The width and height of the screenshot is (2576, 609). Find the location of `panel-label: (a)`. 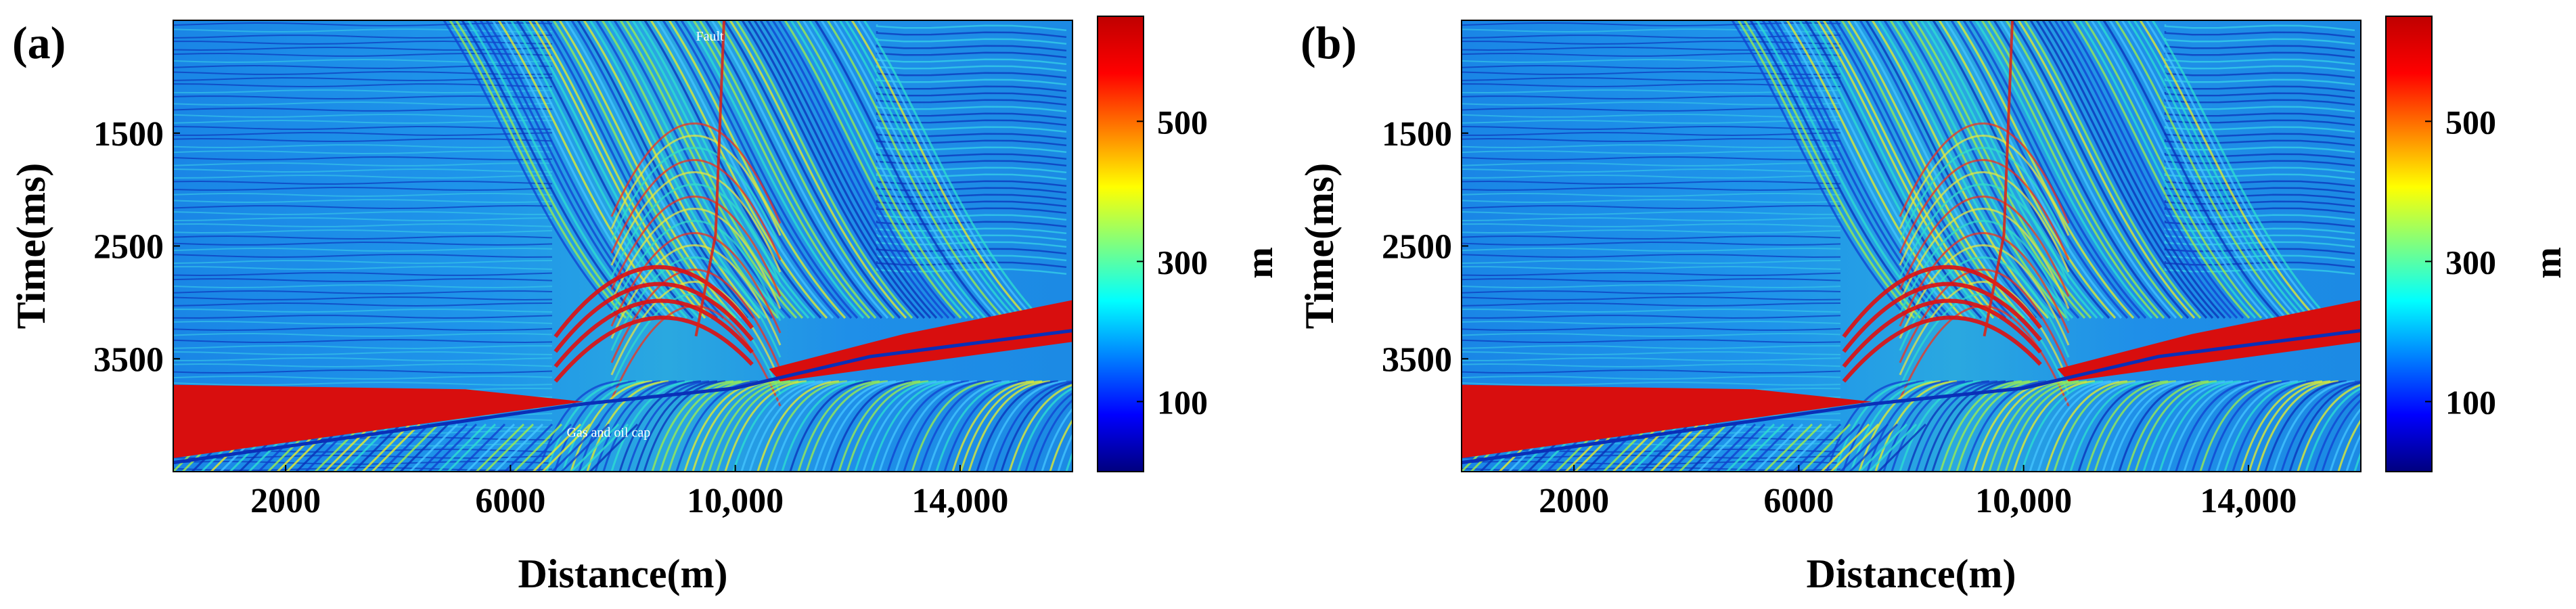

panel-label: (a) is located at coordinates (39, 42).